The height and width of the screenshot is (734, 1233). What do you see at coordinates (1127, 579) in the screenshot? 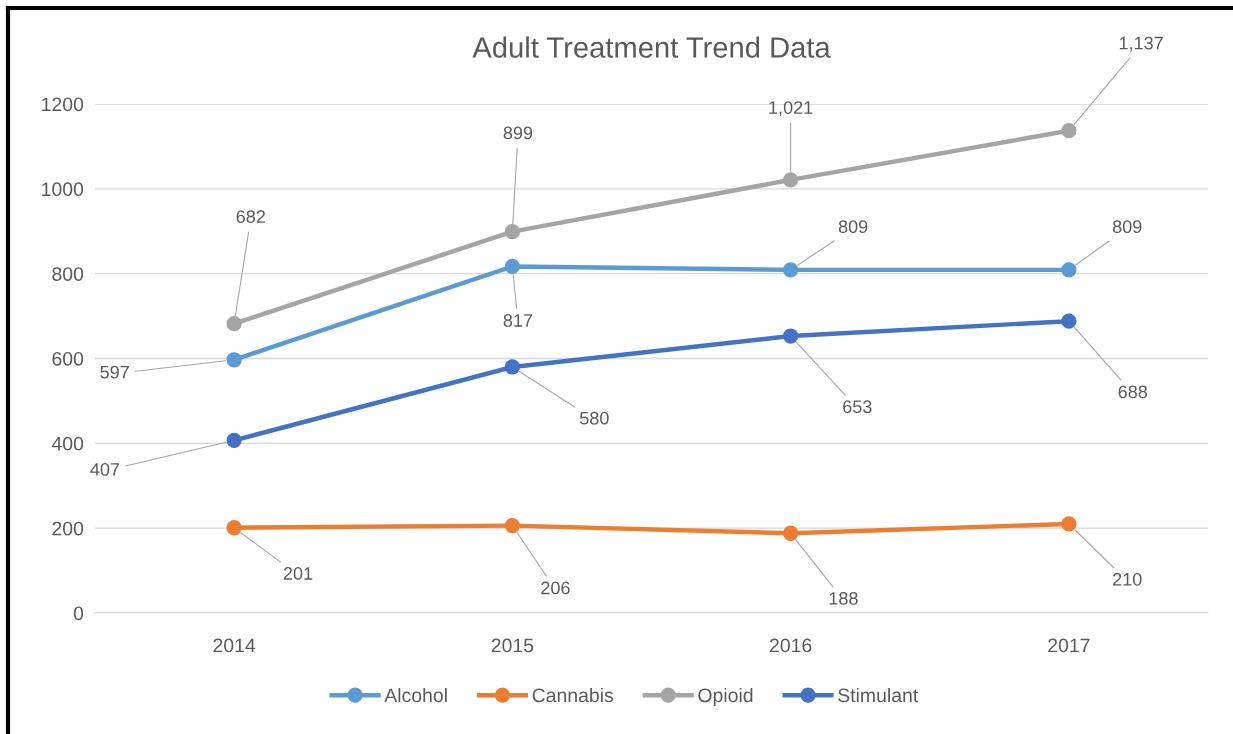
I see `data-label: 210` at bounding box center [1127, 579].